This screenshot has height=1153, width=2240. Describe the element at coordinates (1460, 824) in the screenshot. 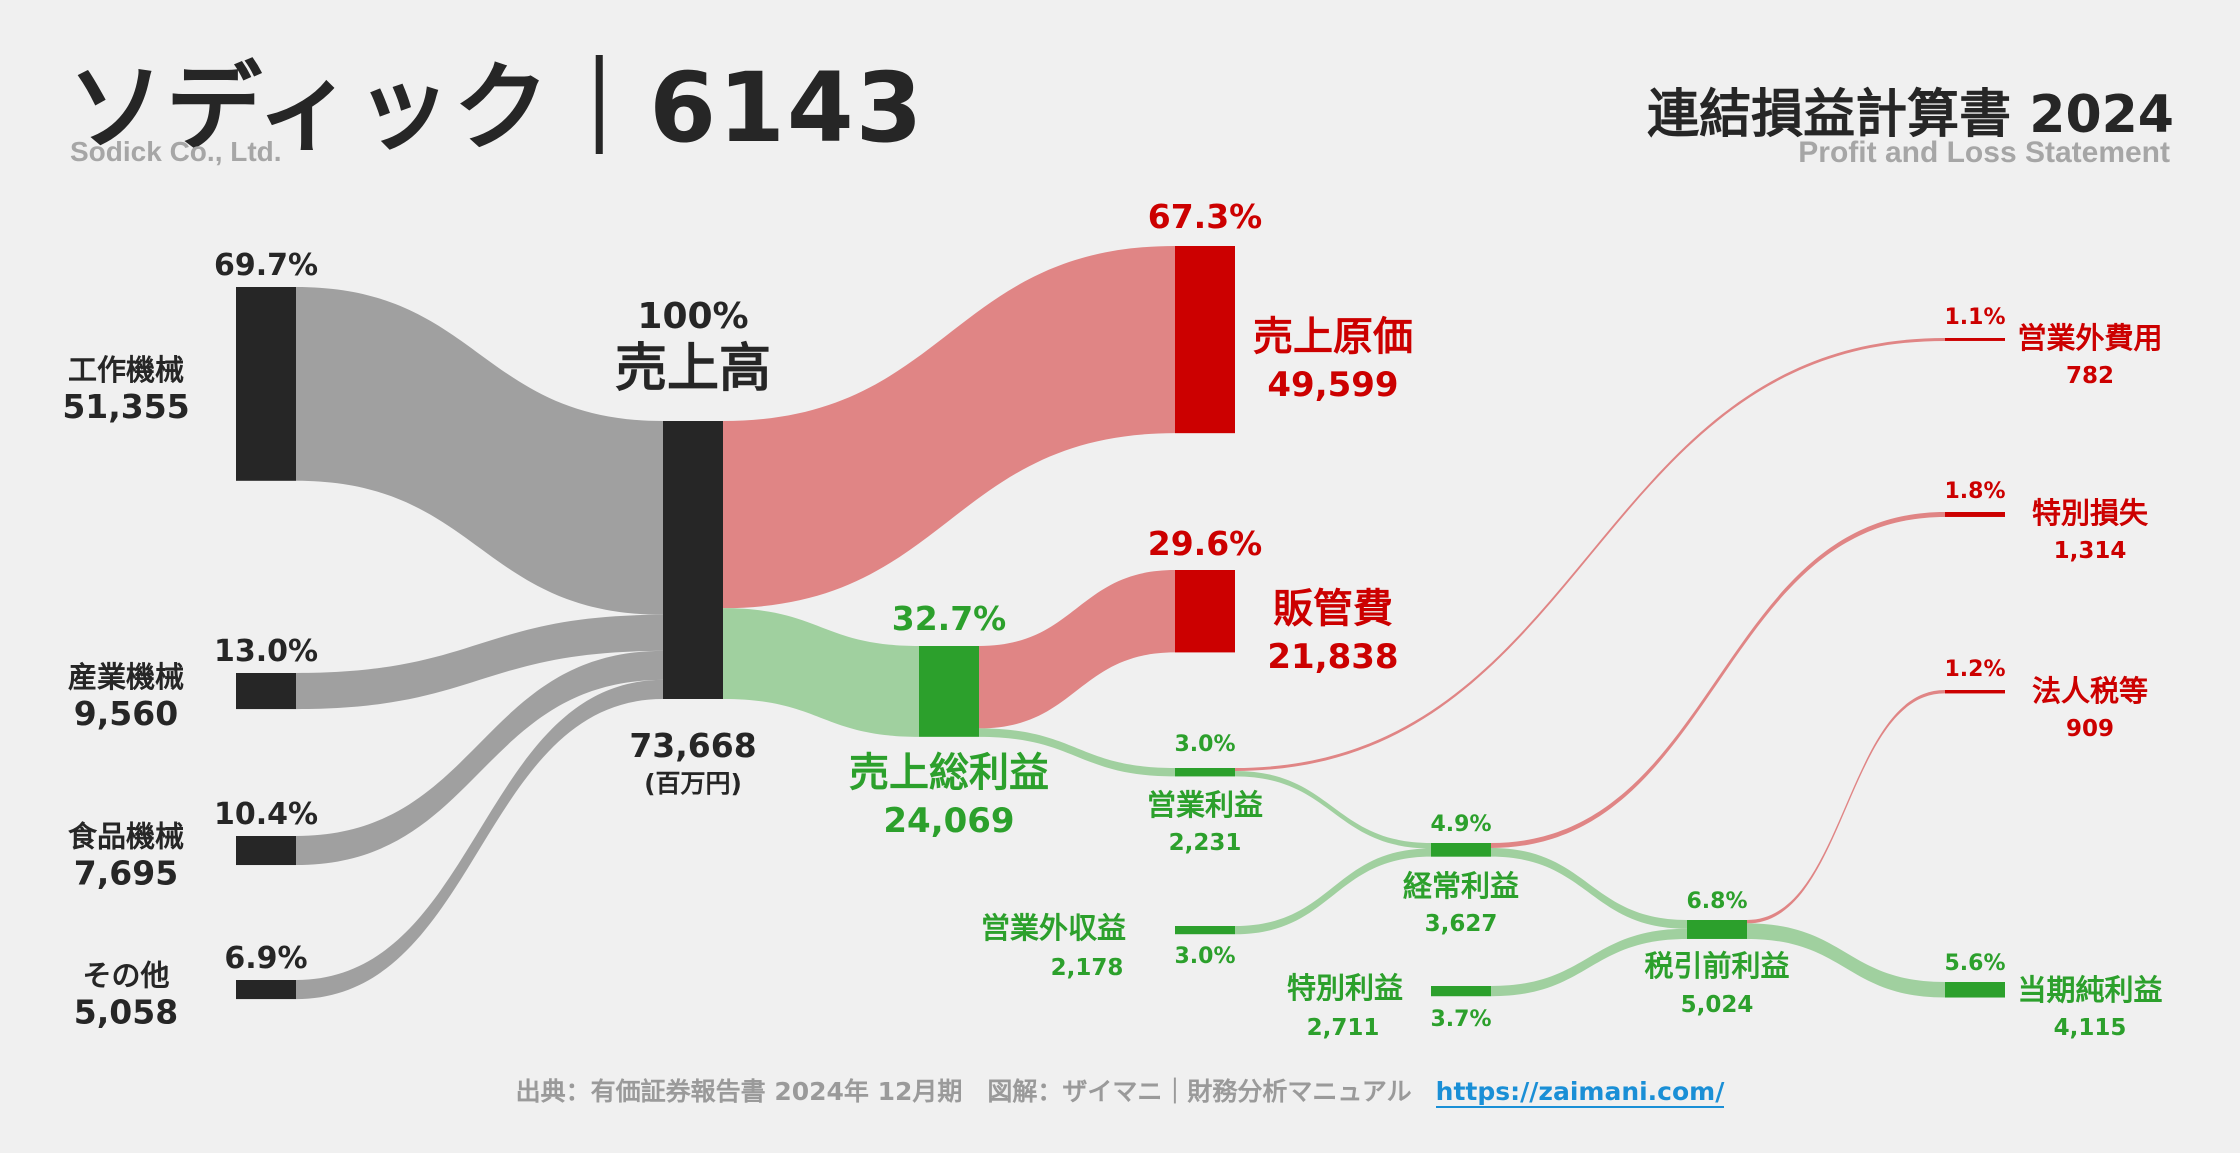

I see `ordinary-profit-pct: 4.9%` at that location.